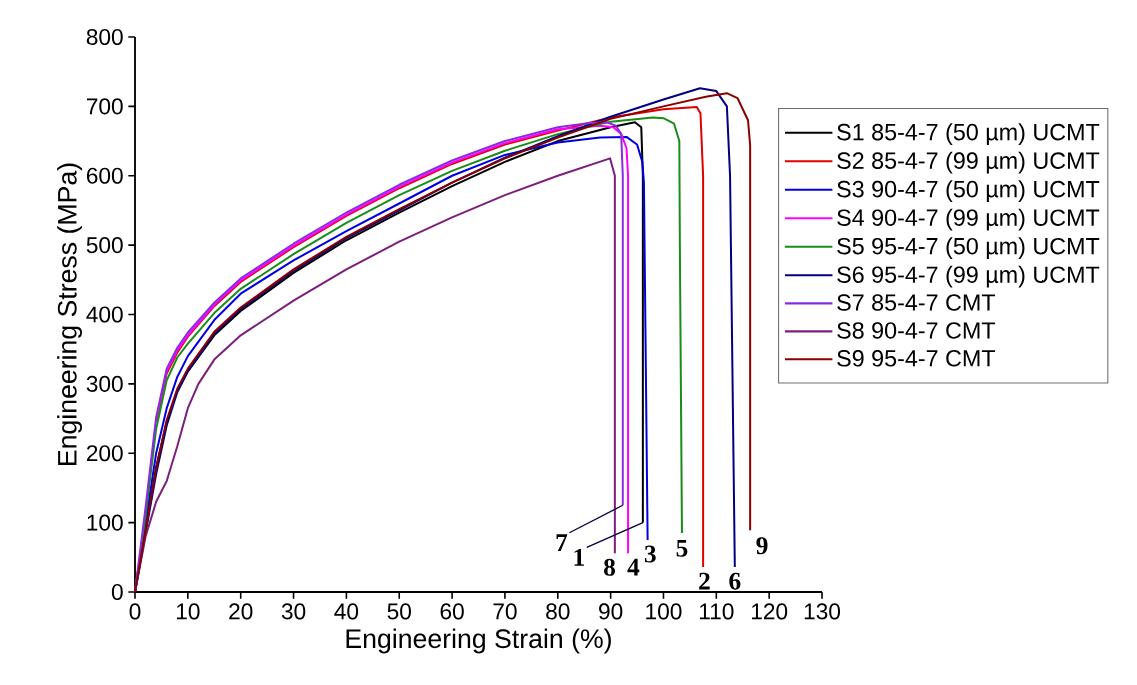 The height and width of the screenshot is (685, 1137). Describe the element at coordinates (505, 611) in the screenshot. I see `x-tick-label: 70` at that location.